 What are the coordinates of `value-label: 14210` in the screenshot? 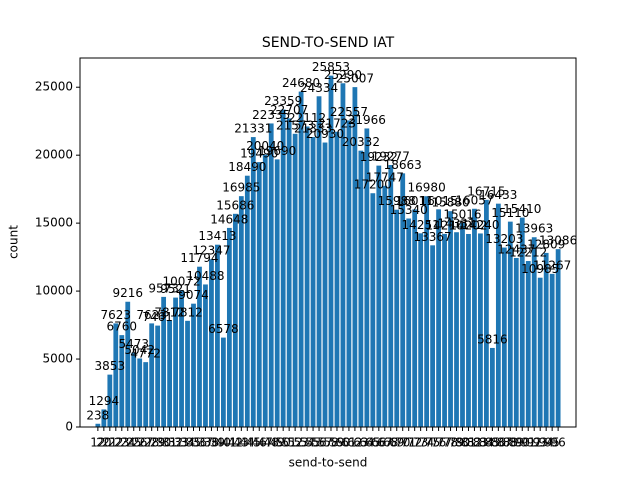 It's located at (444, 225).